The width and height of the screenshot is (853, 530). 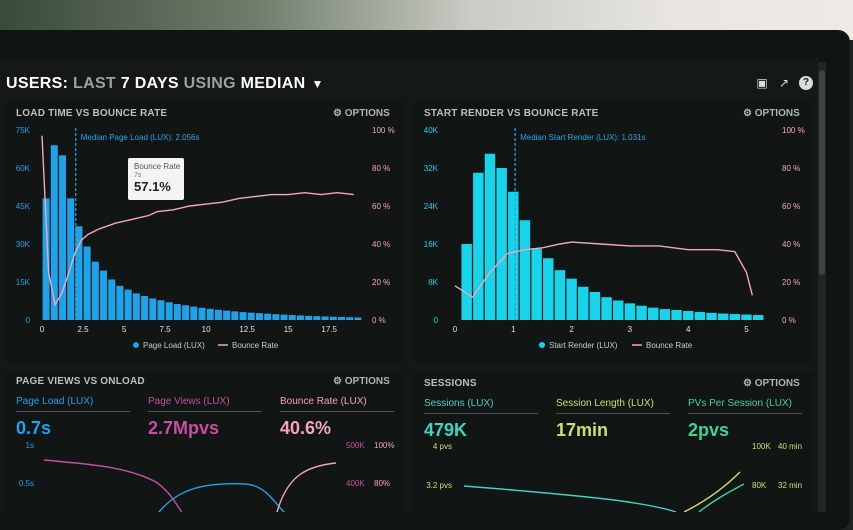 I want to click on y2-tick-label: 40 %, so click(x=381, y=244).